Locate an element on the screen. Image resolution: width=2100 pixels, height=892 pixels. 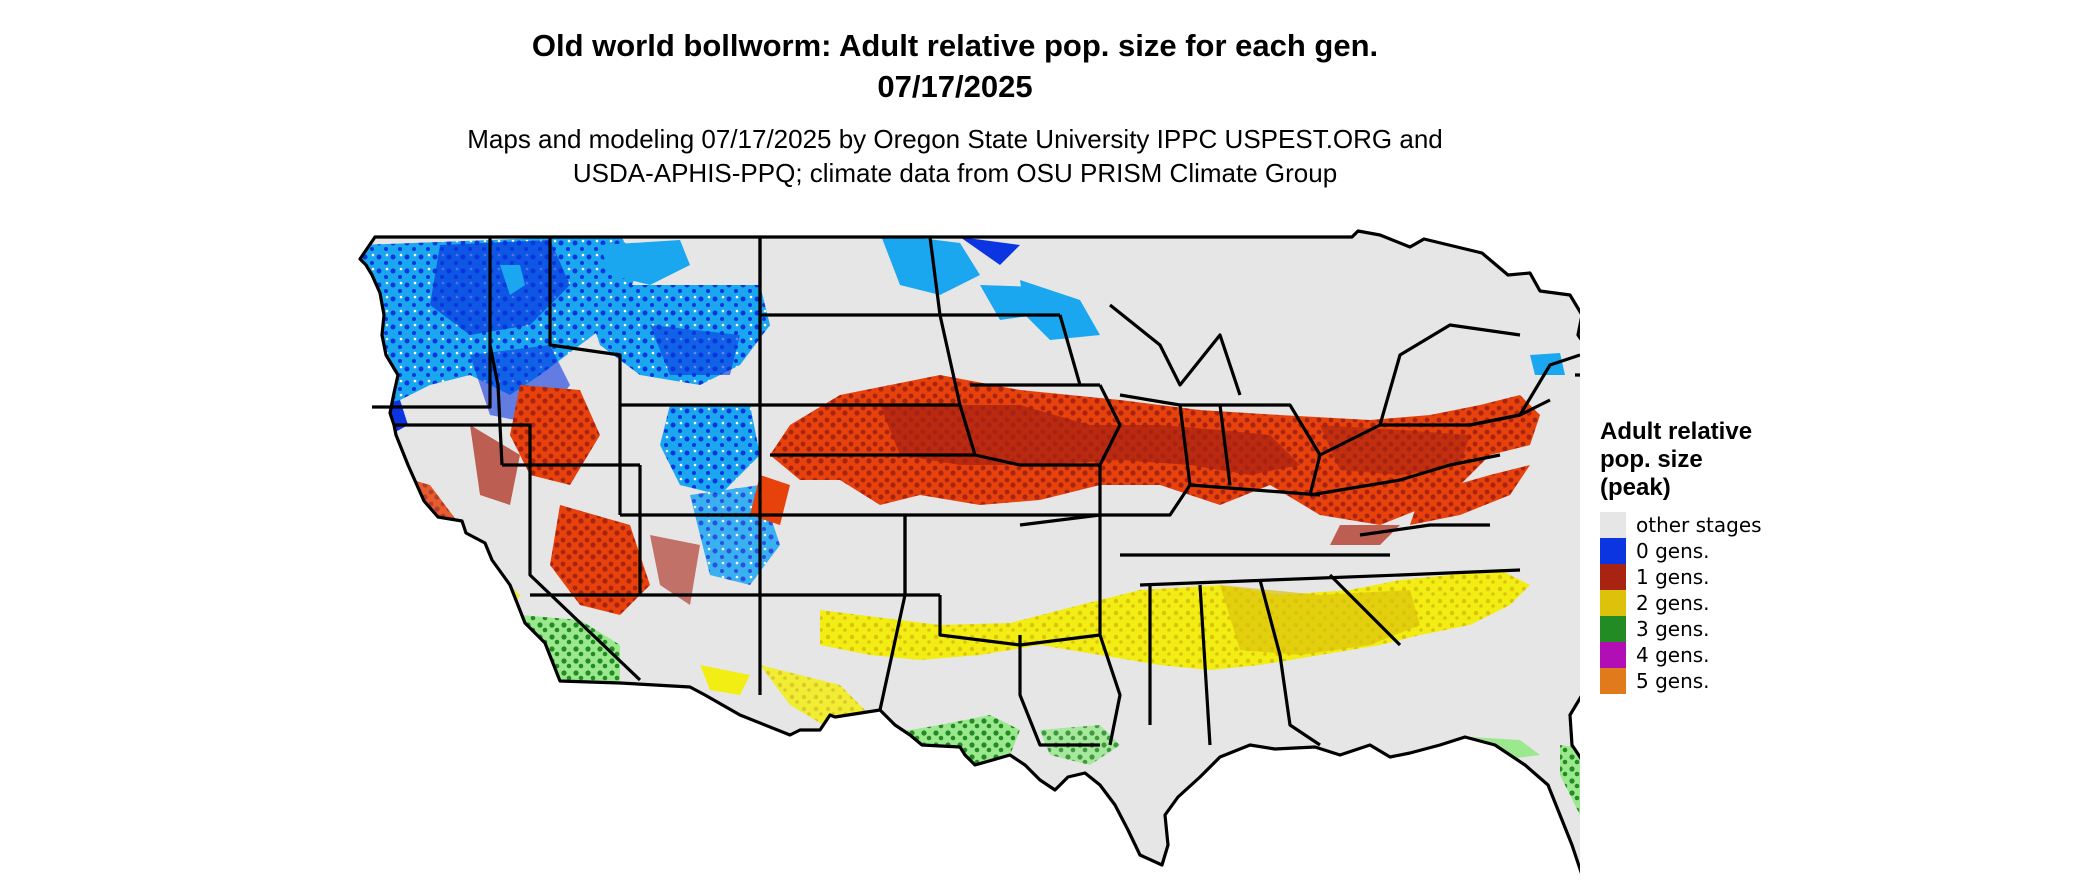
legend-item-2-gens: 2 gens. is located at coordinates (1730, 603).